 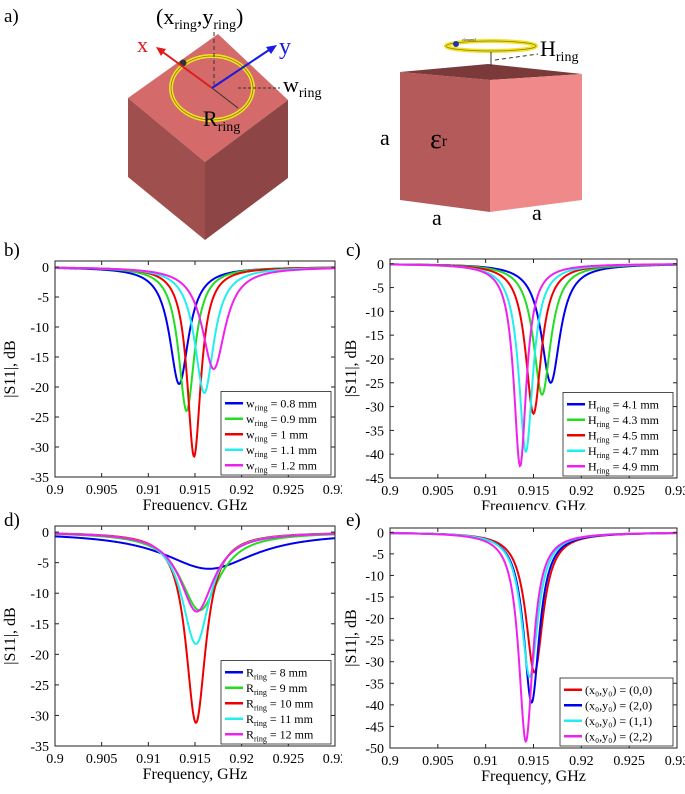 What do you see at coordinates (282, 404) in the screenshot?
I see `legend-entry-0: wring = 0.8 mm` at bounding box center [282, 404].